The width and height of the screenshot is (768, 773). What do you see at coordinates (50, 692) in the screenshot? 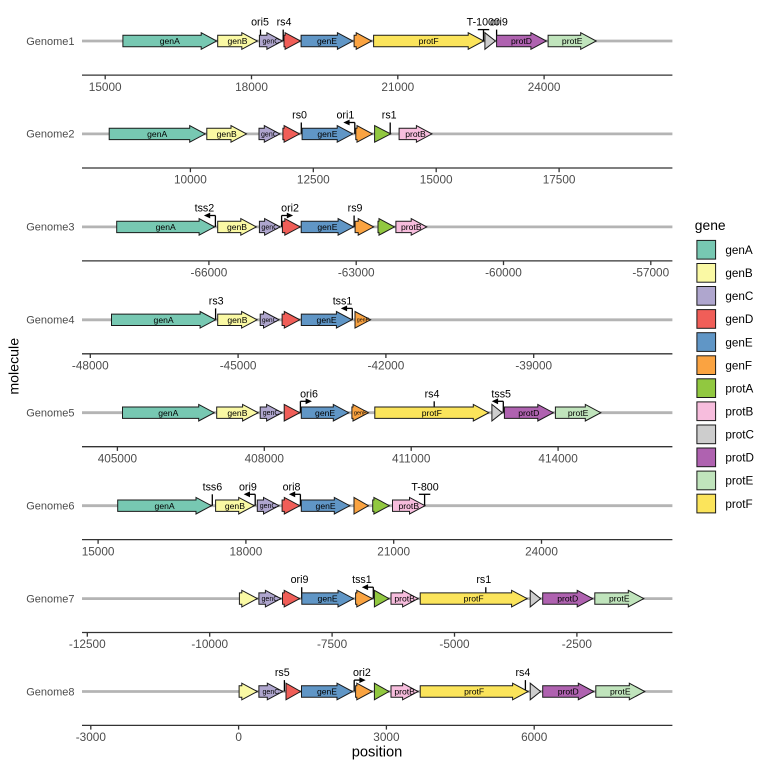
I see `svg-text: Genome8` at bounding box center [50, 692].